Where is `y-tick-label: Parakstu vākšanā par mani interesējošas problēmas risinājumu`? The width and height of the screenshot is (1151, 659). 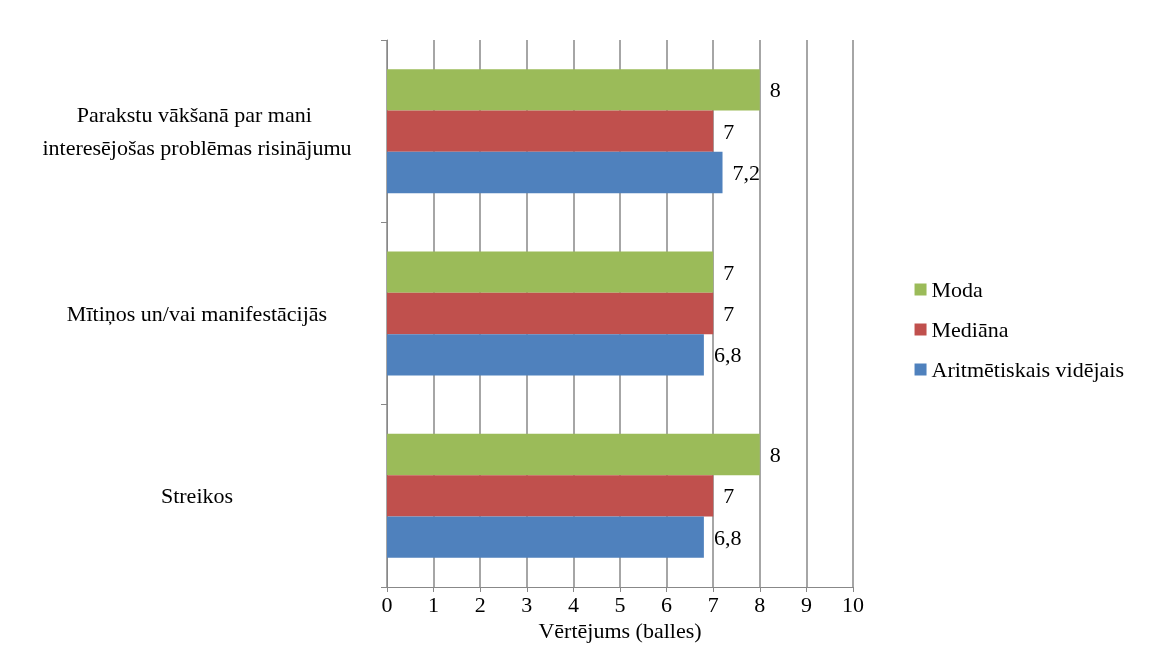 y-tick-label: Parakstu vākšanā par mani interesējošas problēmas risinājumu is located at coordinates (197, 131).